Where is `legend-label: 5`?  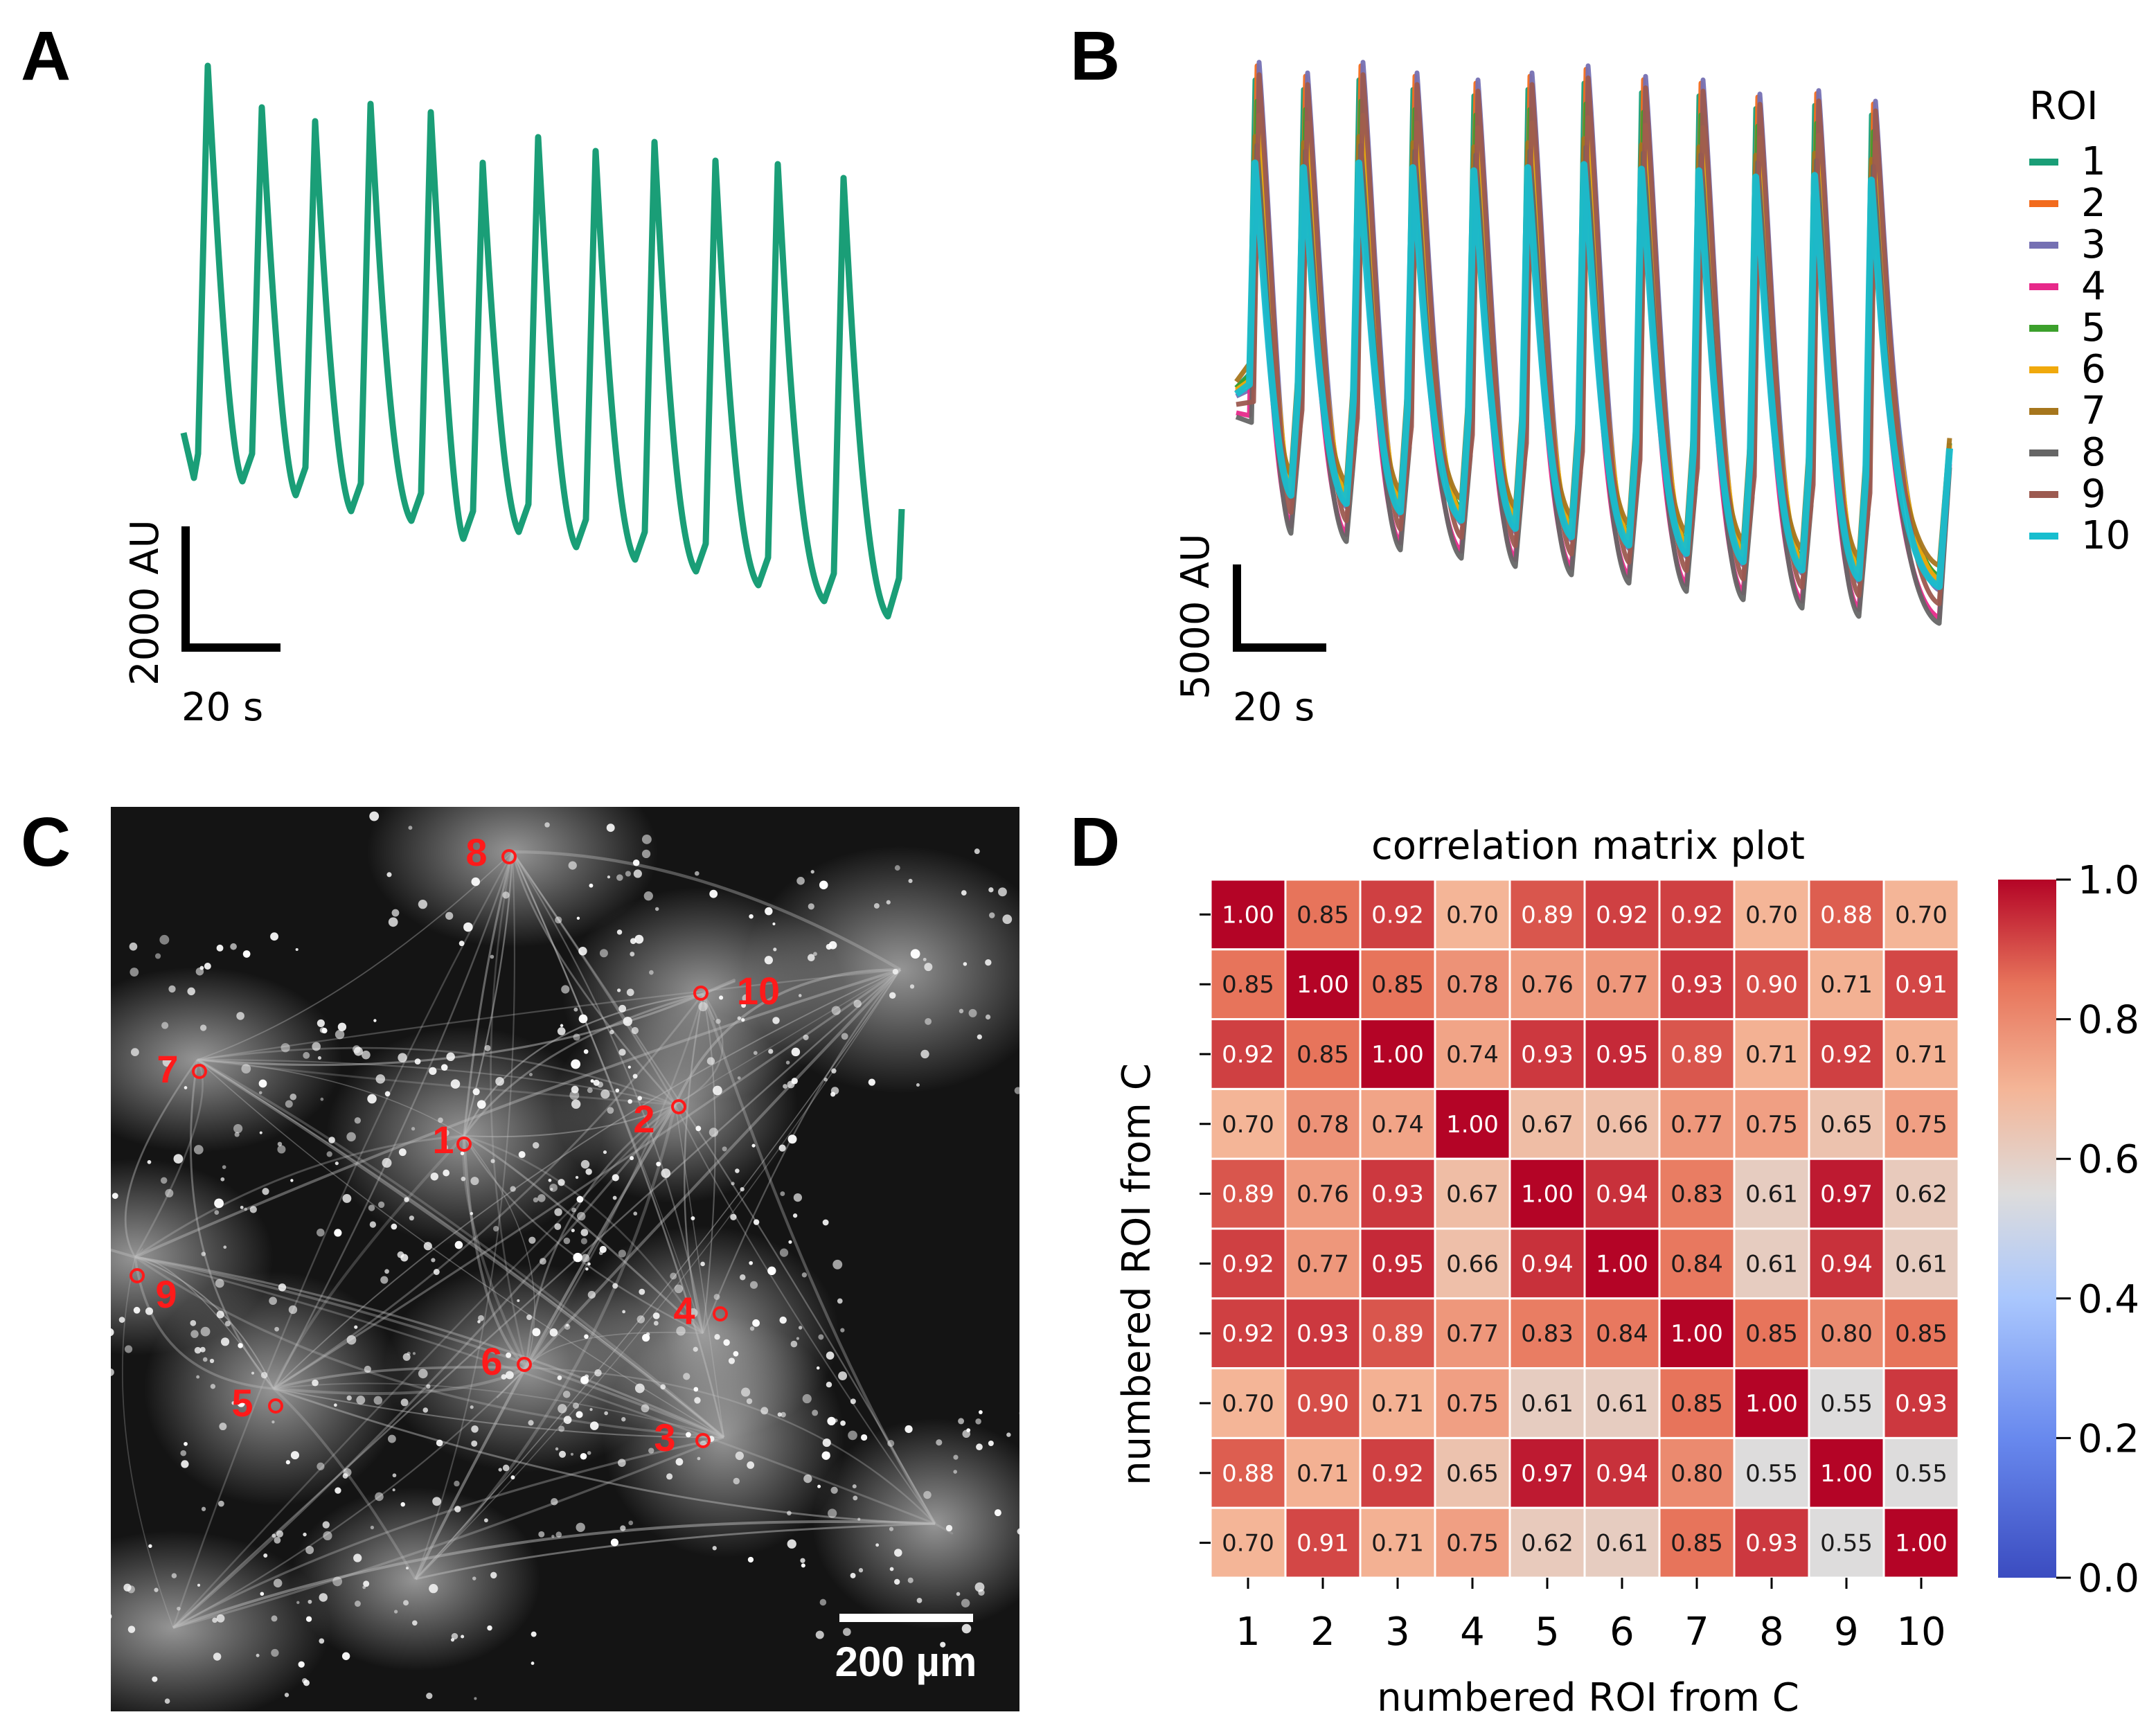 legend-label: 5 is located at coordinates (2093, 327).